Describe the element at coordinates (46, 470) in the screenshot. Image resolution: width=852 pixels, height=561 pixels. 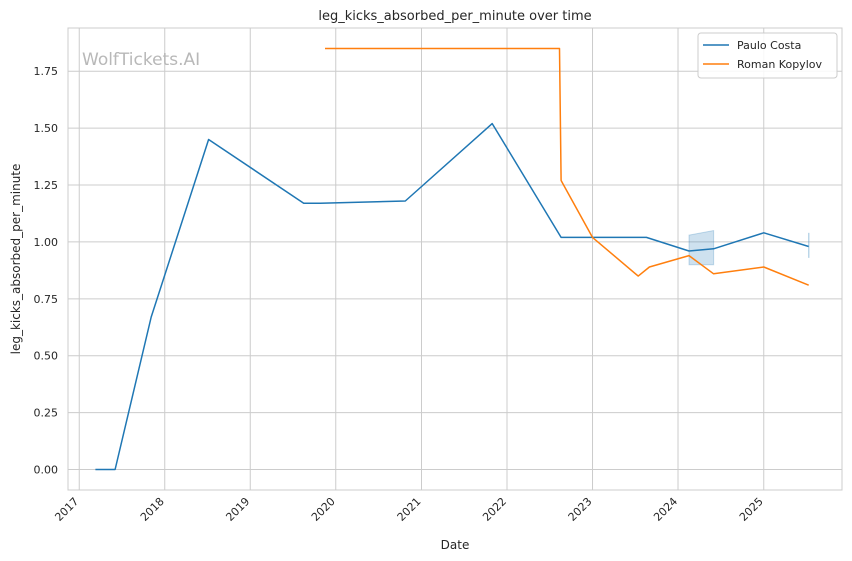
I see `y-tick-label: 0.00` at that location.